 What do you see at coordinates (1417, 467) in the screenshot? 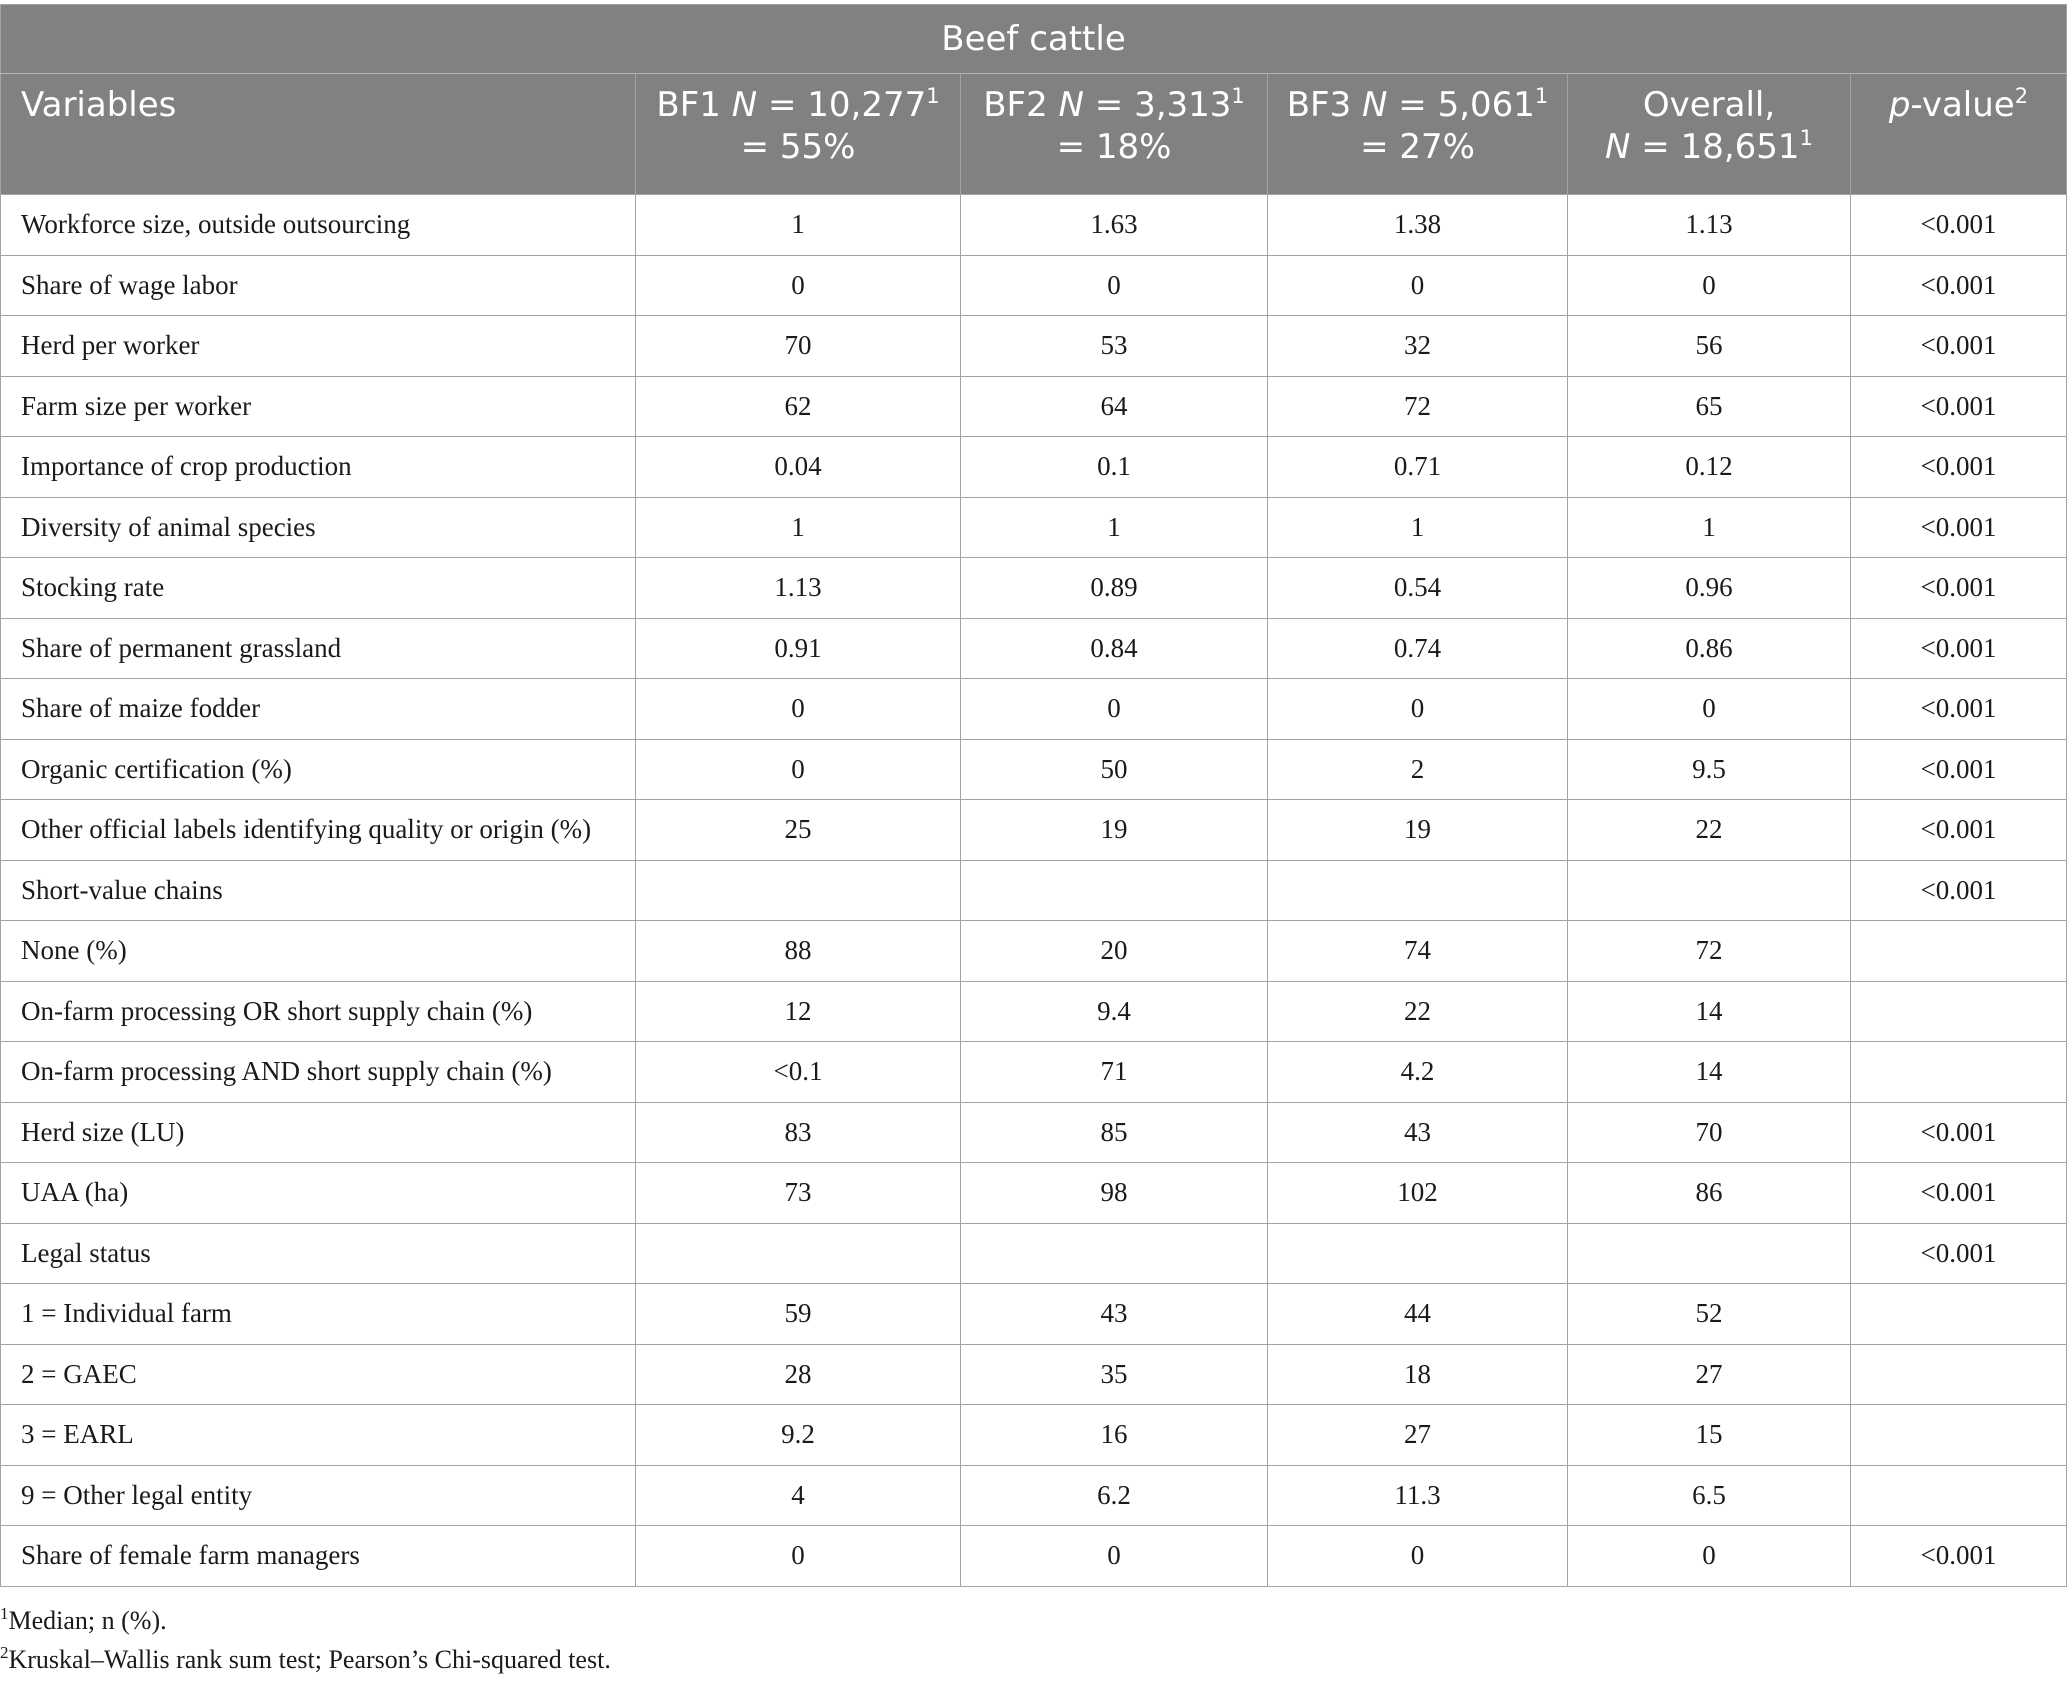
I see `cell-bf3: 0.71` at bounding box center [1417, 467].